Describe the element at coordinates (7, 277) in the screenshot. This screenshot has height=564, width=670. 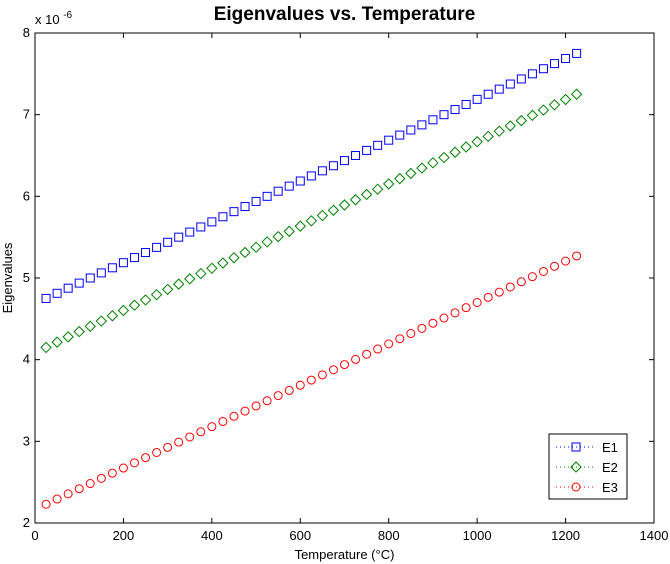
I see `y-axis-label: Eigenvalues` at that location.